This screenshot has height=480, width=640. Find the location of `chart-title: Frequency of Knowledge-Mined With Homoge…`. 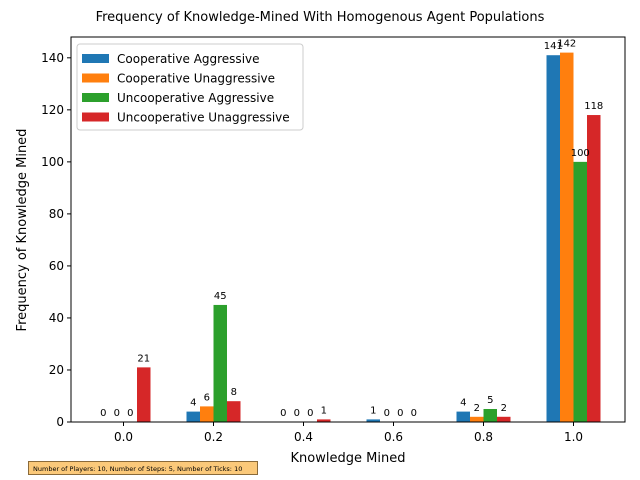

chart-title: Frequency of Knowledge-Mined With Homoge… is located at coordinates (320, 17).